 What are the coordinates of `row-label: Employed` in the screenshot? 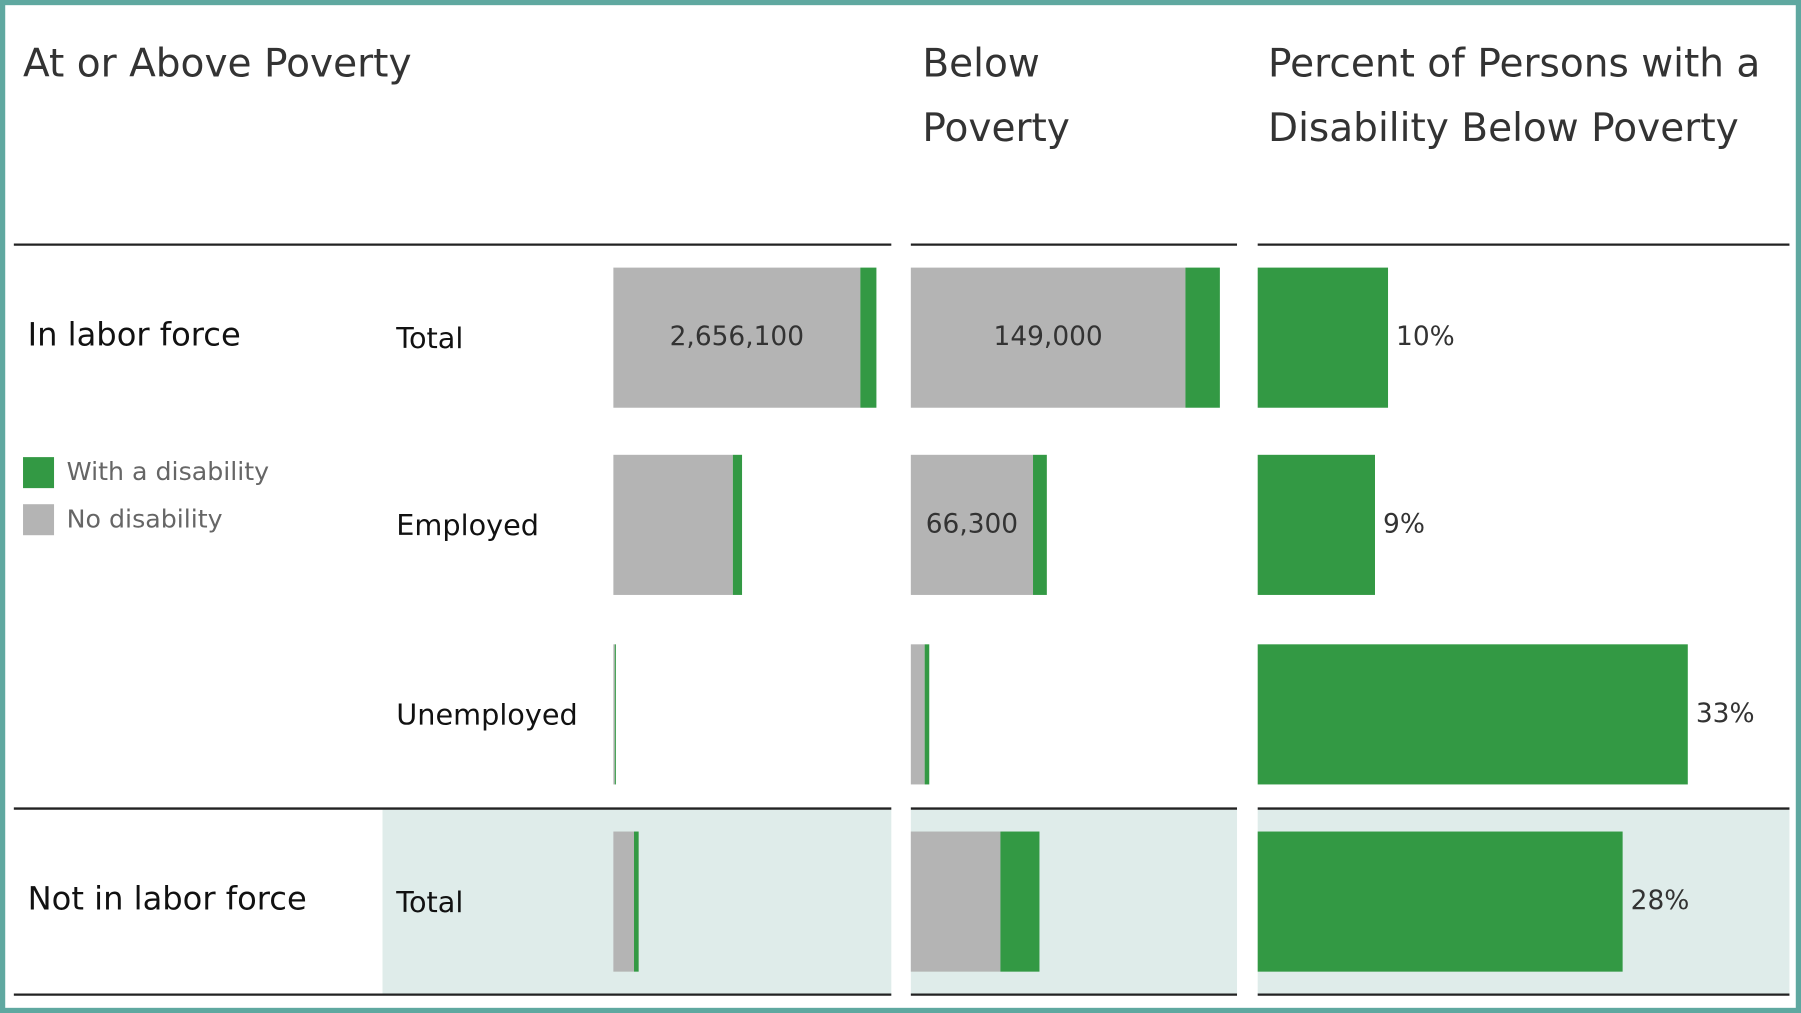 It's located at (467, 525).